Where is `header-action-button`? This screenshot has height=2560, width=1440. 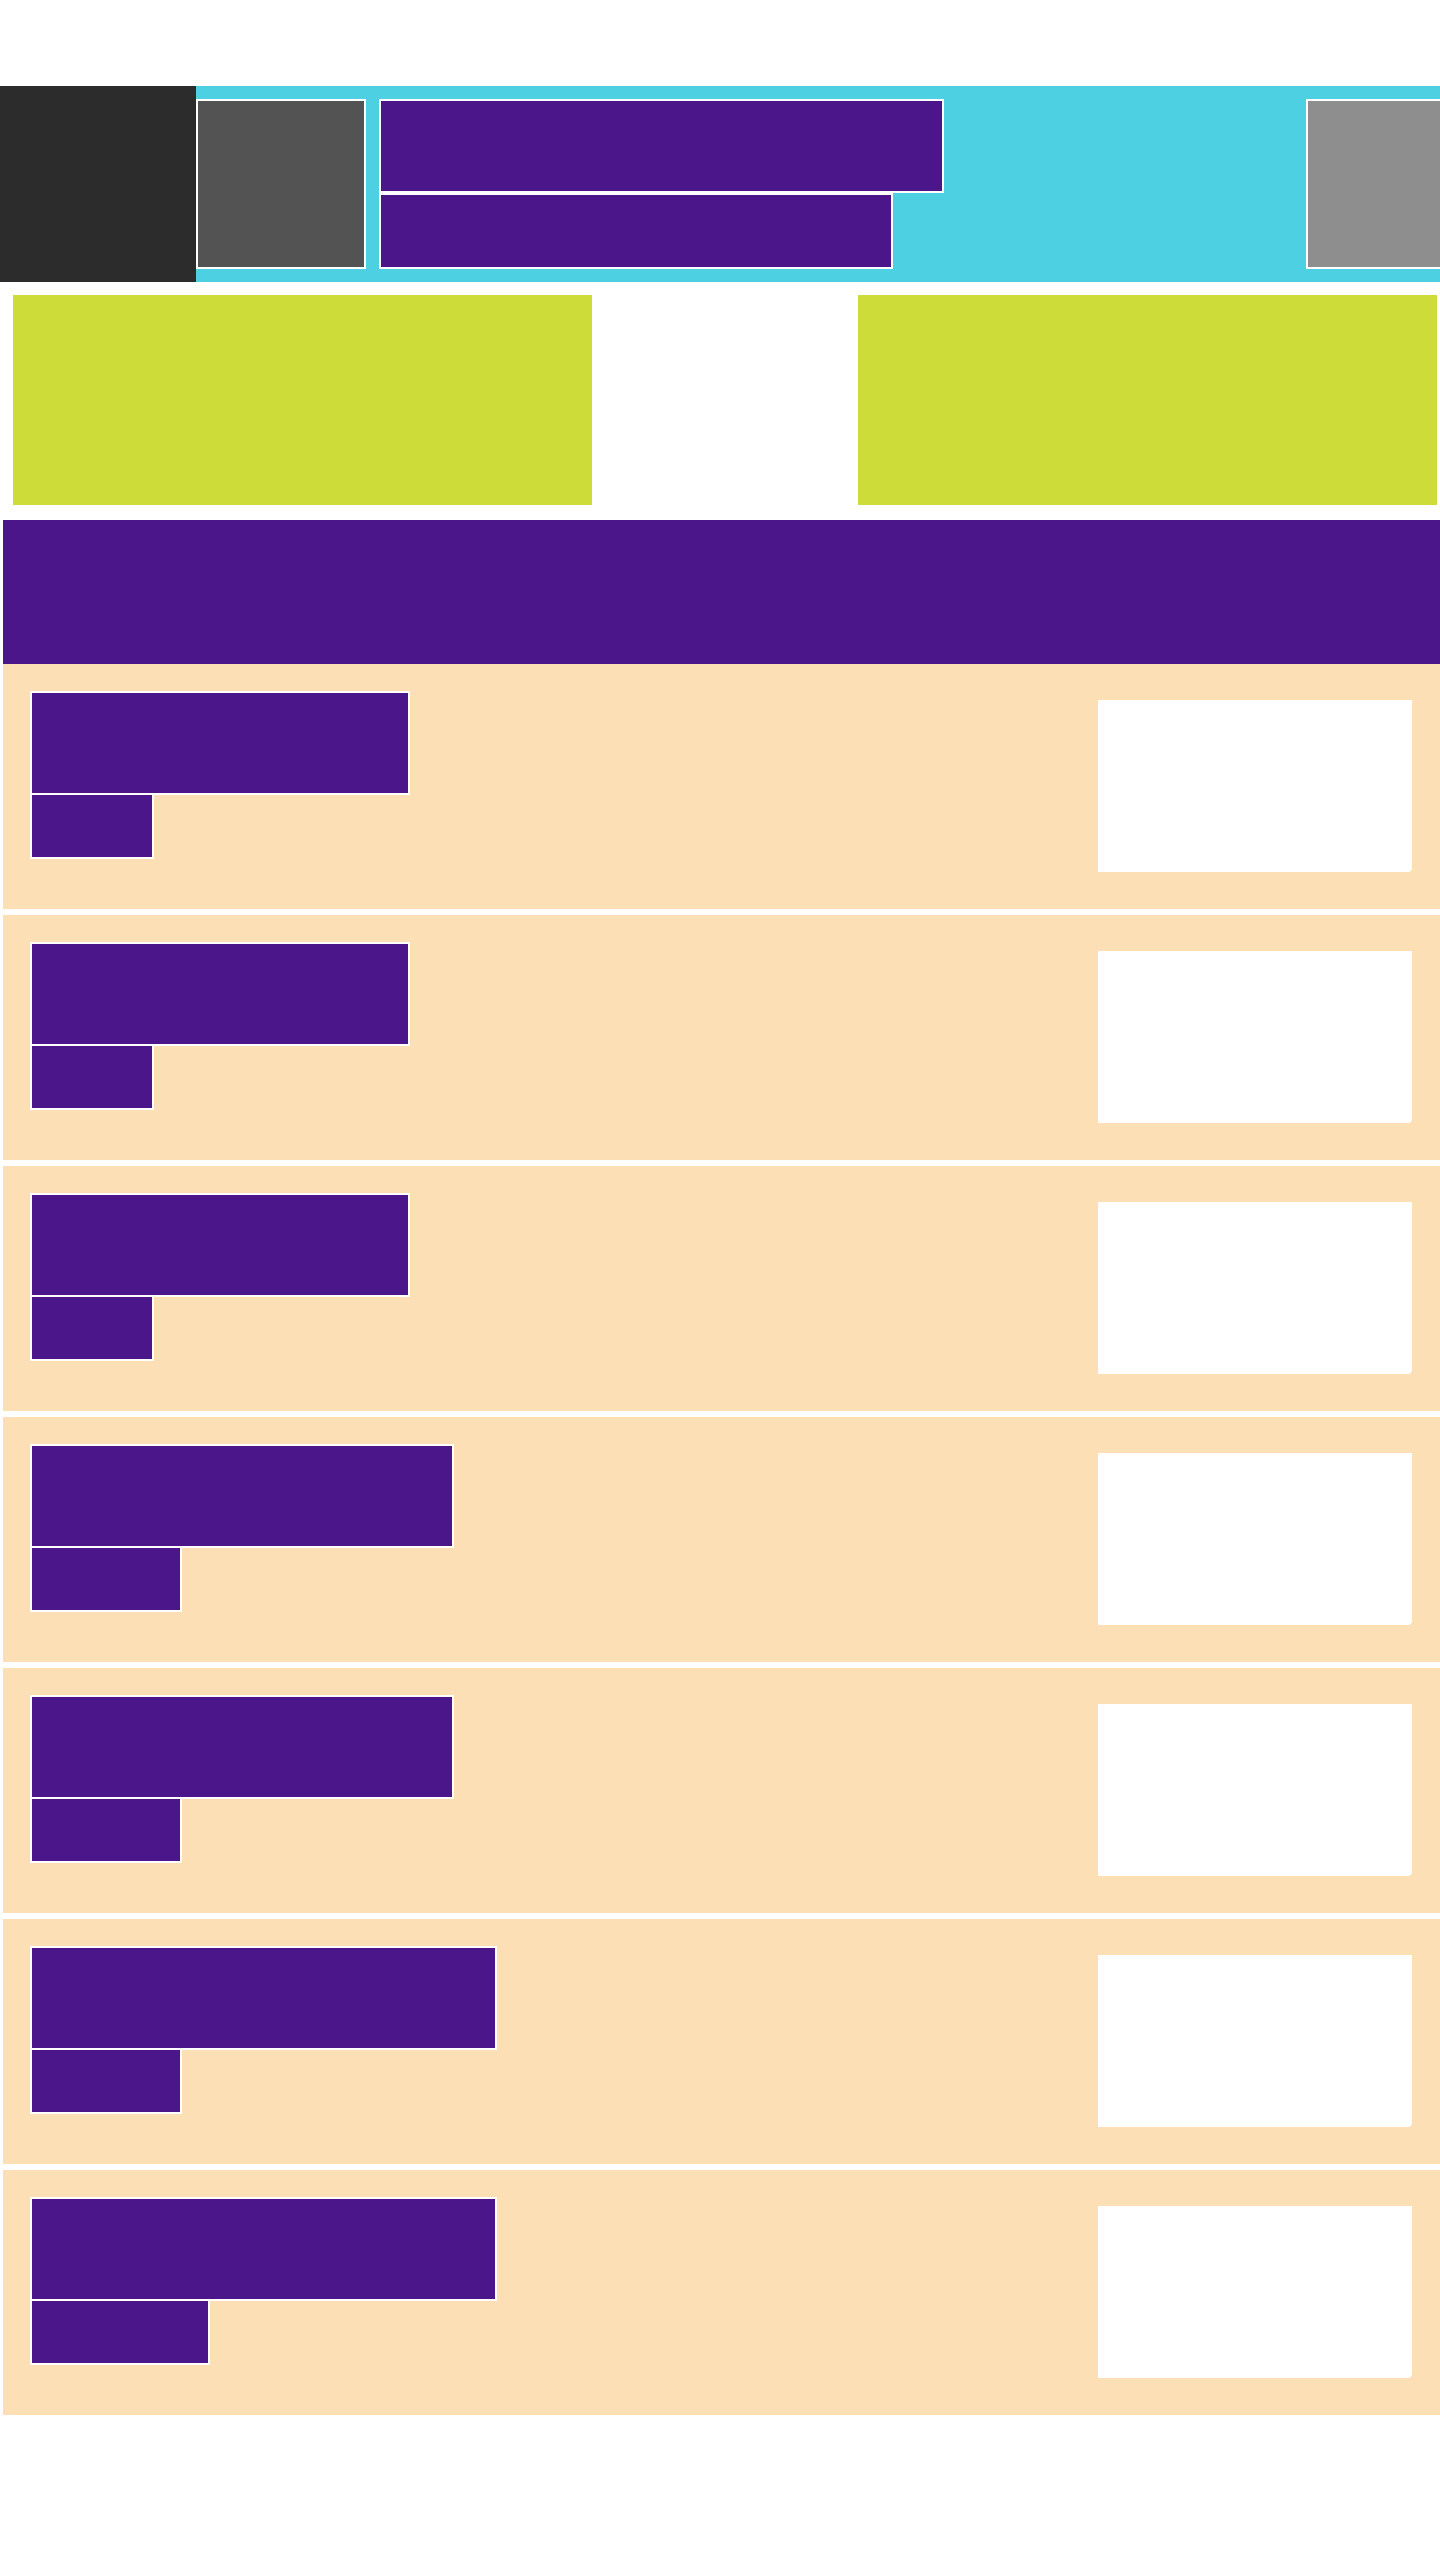
header-action-button is located at coordinates (1373, 184).